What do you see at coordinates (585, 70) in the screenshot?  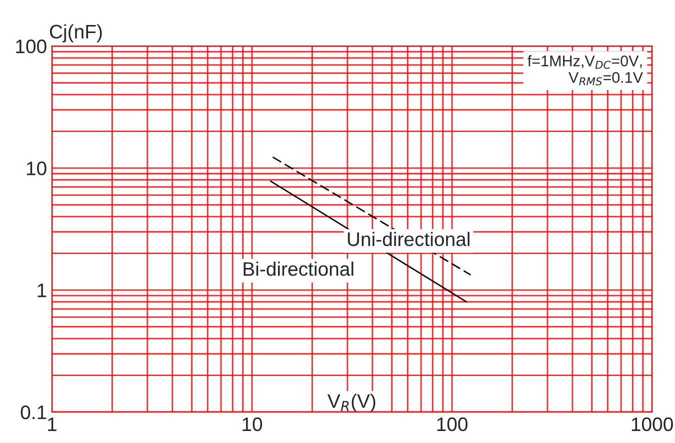 I see `text: f=1MHz,V$_{DC}$=0V, V$_{RMS}$=0.1V` at bounding box center [585, 70].